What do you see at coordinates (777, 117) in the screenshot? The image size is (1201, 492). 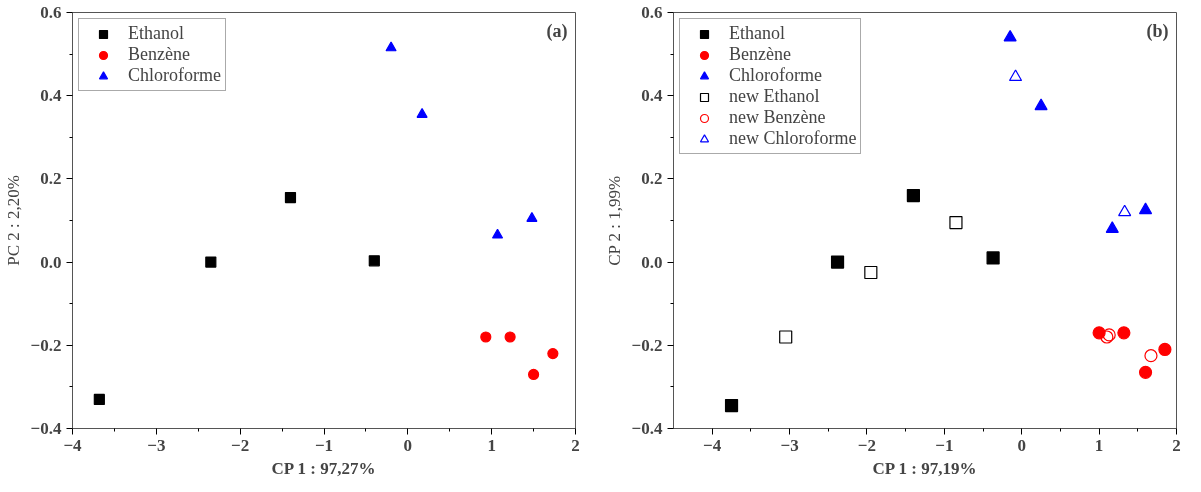 I see `legend-label: new Benzène` at bounding box center [777, 117].